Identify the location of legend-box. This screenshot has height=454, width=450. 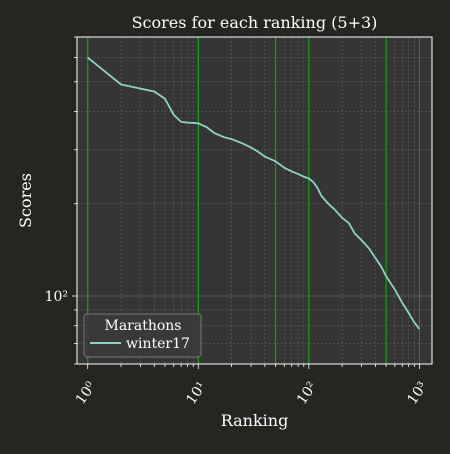
(142, 335).